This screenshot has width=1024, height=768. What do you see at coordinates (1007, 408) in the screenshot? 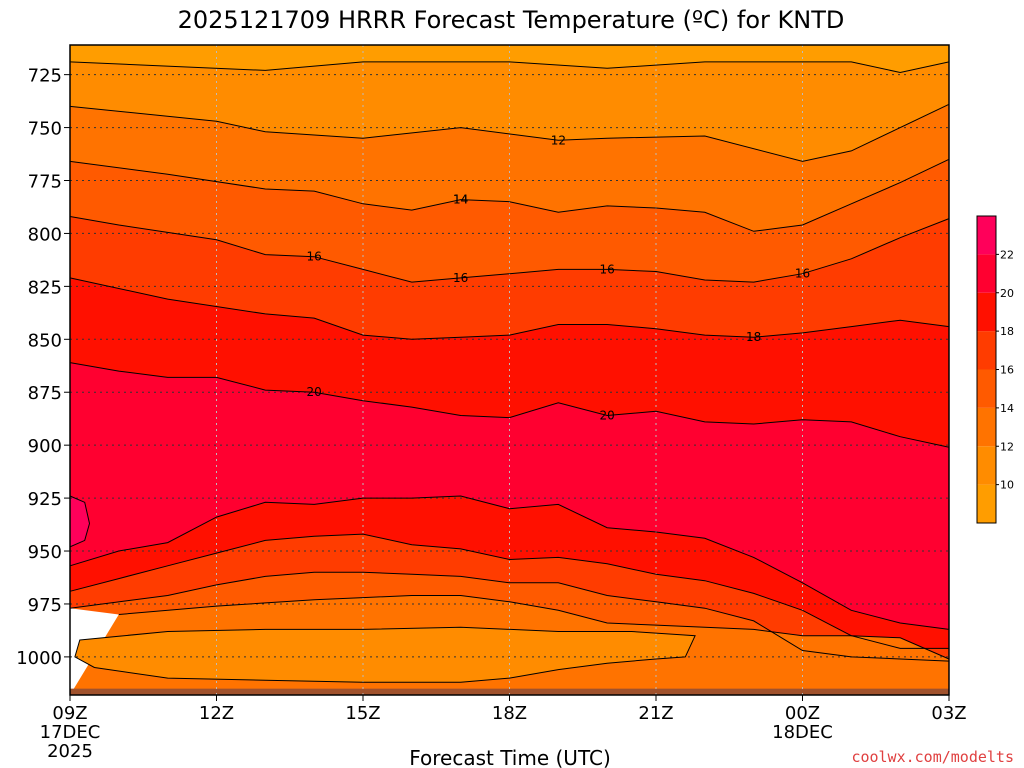
I see `colorbar-label: 14` at bounding box center [1007, 408].